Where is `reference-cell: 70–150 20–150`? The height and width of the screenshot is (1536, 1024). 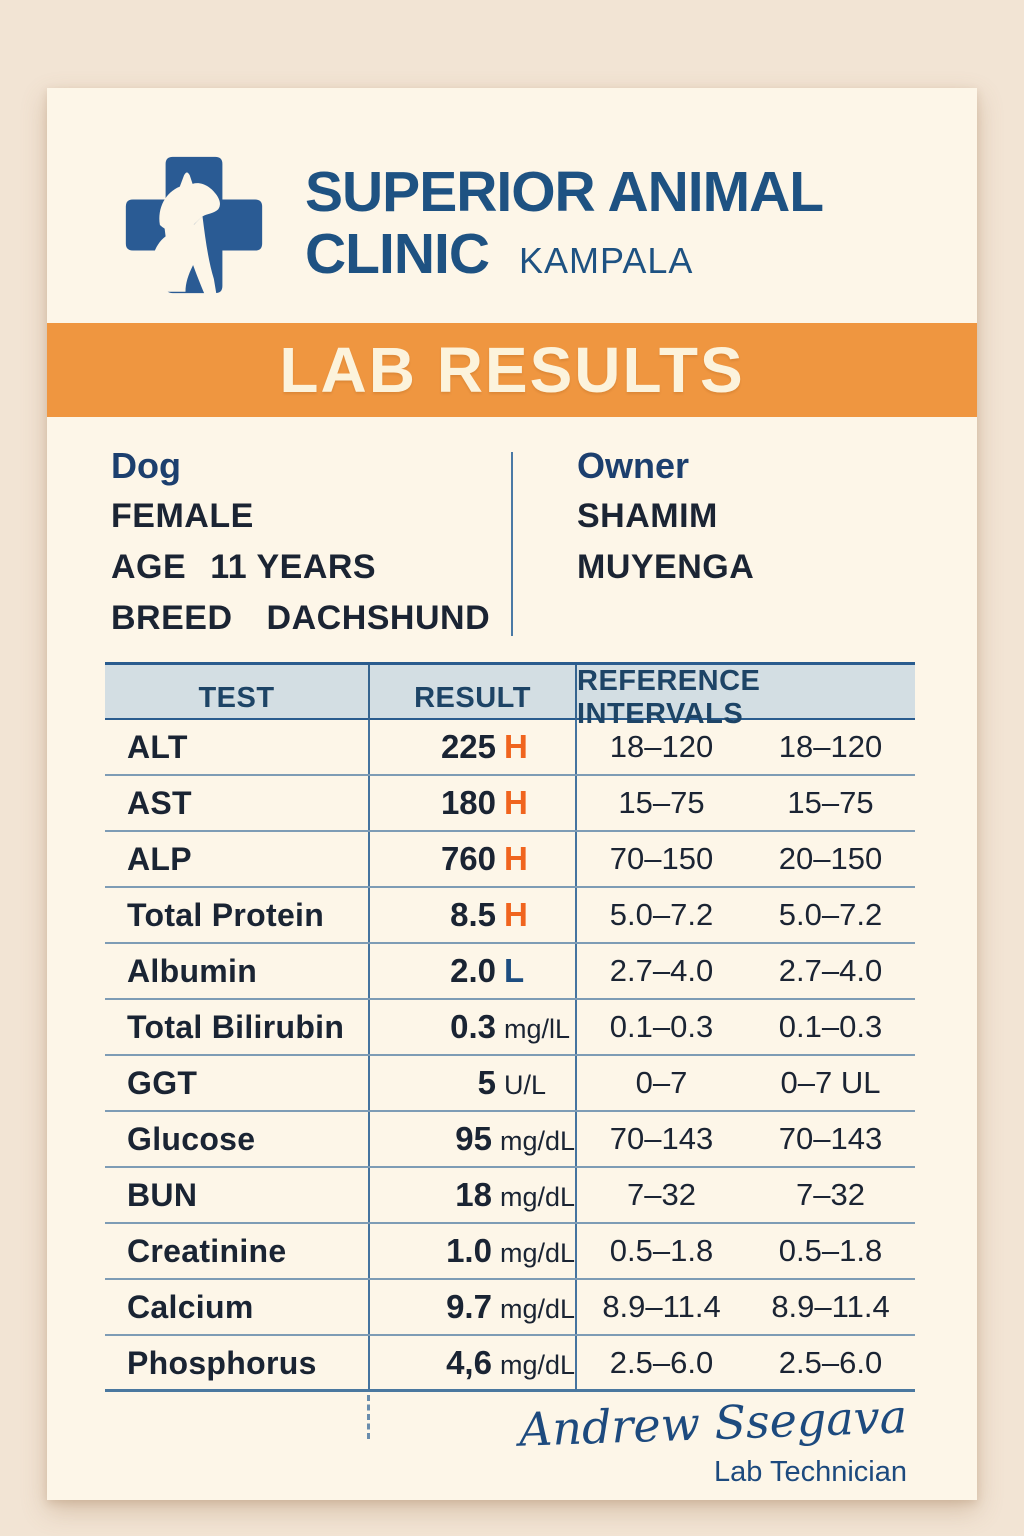
reference-cell: 70–150 20–150 is located at coordinates (746, 859).